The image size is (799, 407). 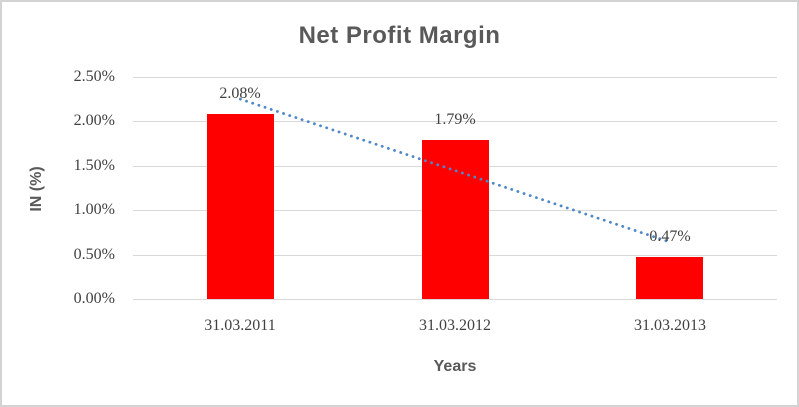 What do you see at coordinates (94, 298) in the screenshot?
I see `y-tick-label: 0.00%` at bounding box center [94, 298].